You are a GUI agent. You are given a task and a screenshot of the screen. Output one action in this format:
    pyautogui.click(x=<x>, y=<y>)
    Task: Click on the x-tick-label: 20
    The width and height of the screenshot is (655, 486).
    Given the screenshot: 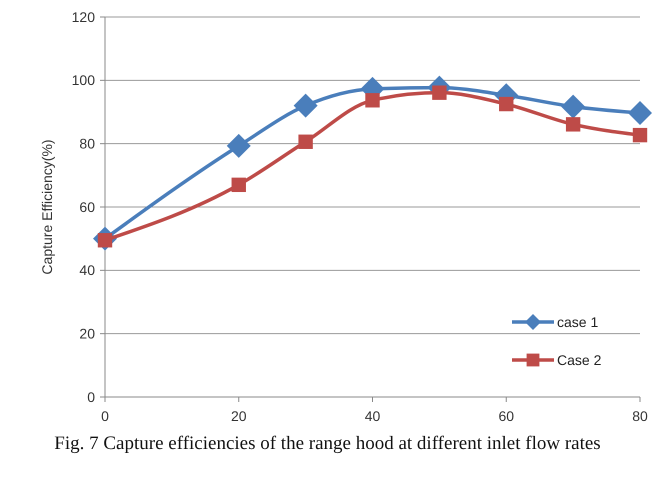 What is the action you would take?
    pyautogui.click(x=238, y=416)
    